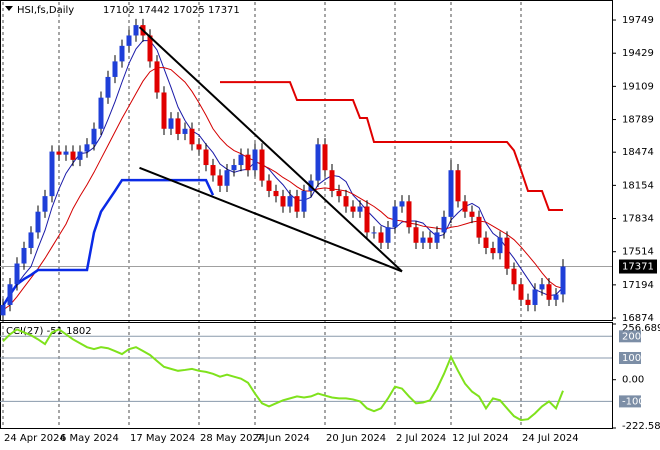 Image resolution: width=660 pixels, height=450 pixels. What do you see at coordinates (638, 252) in the screenshot?
I see `y-tick-label: 17514` at bounding box center [638, 252].